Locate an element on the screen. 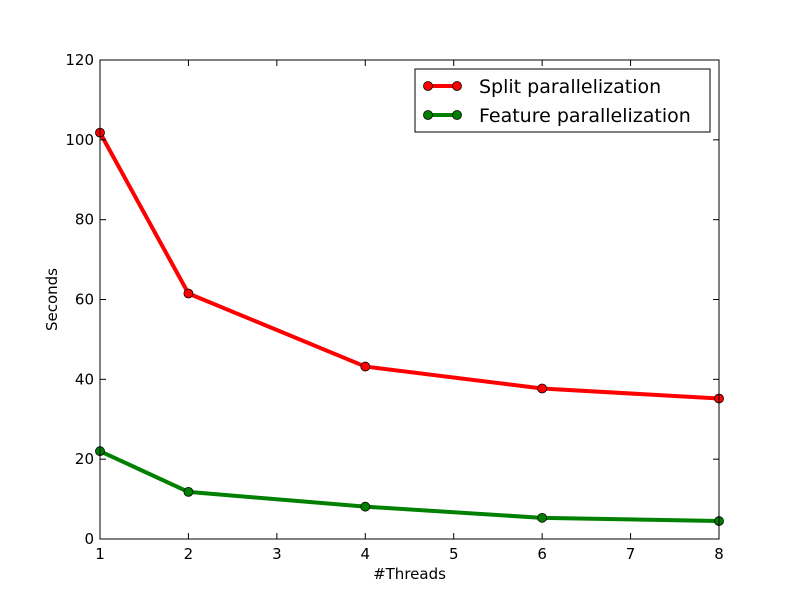 This screenshot has width=800, height=600. x-tick-label: 2 is located at coordinates (189, 554).